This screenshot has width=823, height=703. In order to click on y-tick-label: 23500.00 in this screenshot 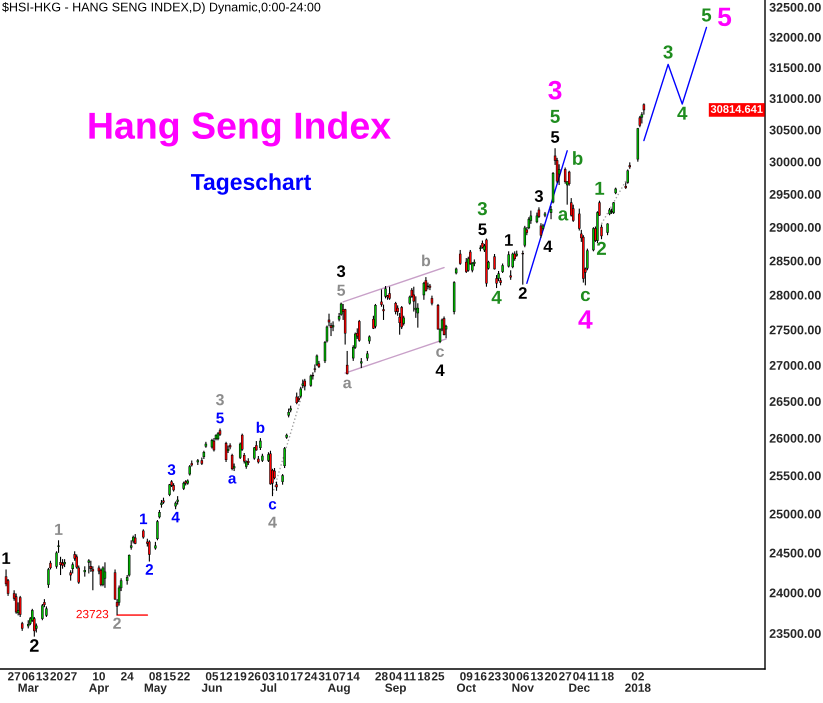, I will do `click(795, 633)`.